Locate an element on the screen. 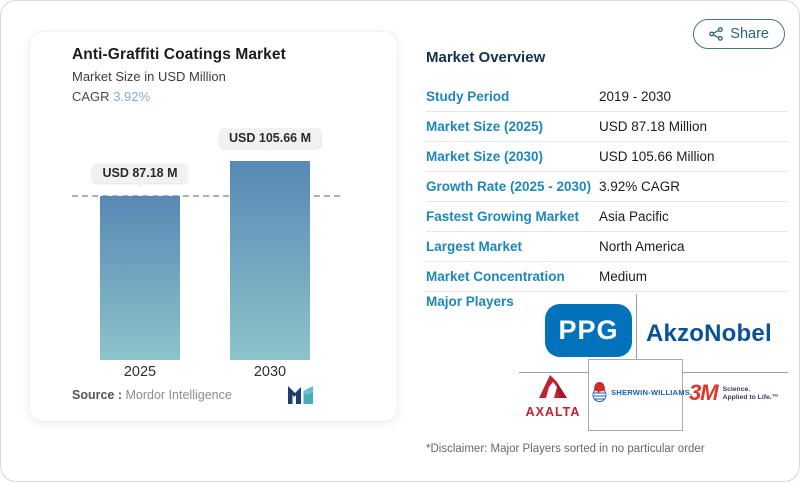  row-value: USD 105.66 Million is located at coordinates (657, 156).